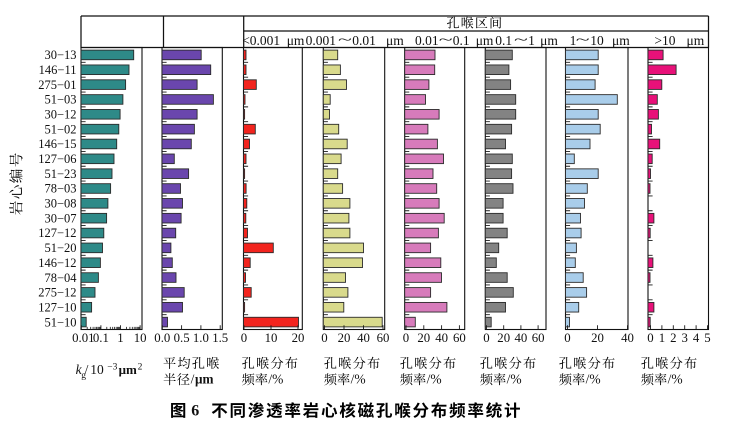 Image resolution: width=733 pixels, height=426 pixels. What do you see at coordinates (696, 338) in the screenshot?
I see `svg-text: 4` at bounding box center [696, 338].